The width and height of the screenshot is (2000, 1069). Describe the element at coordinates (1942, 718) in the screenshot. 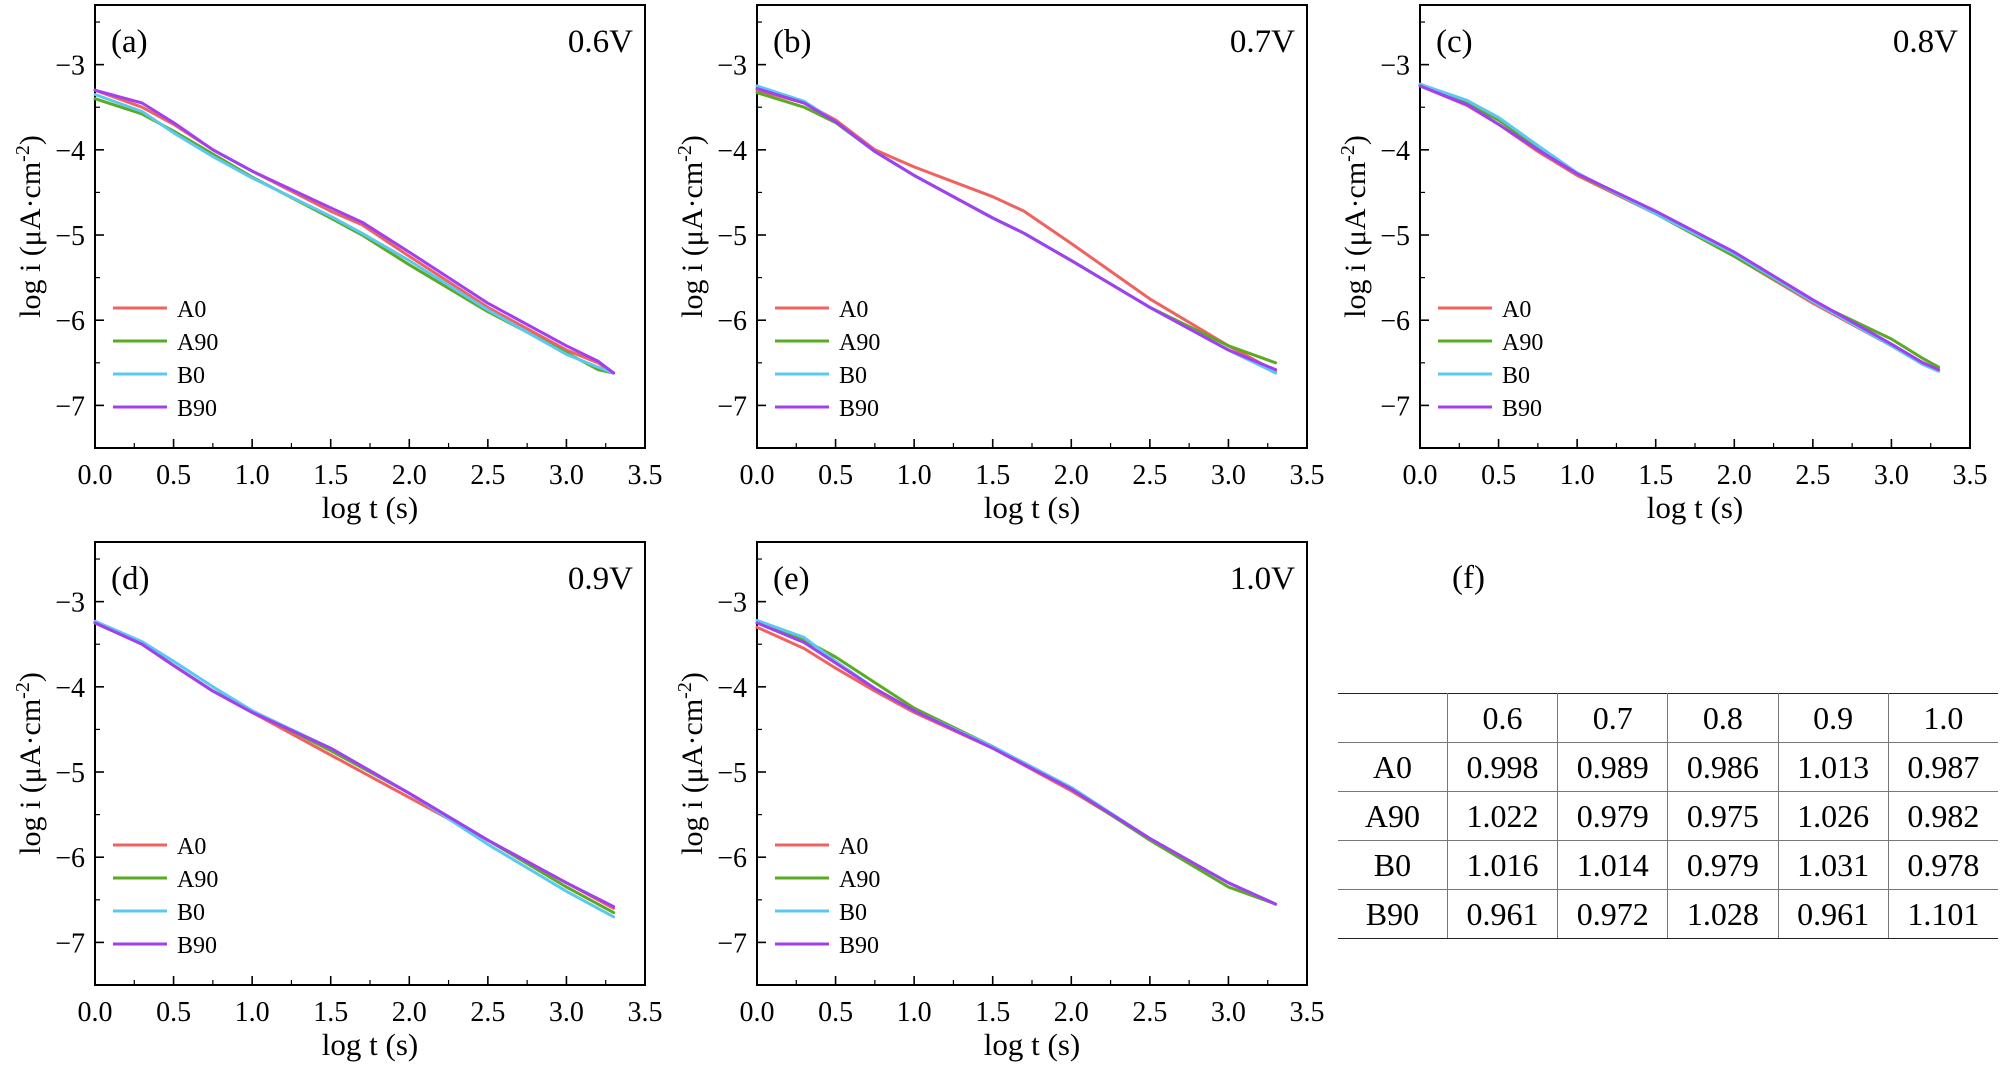

I see `table-cell: 1.0` at that location.